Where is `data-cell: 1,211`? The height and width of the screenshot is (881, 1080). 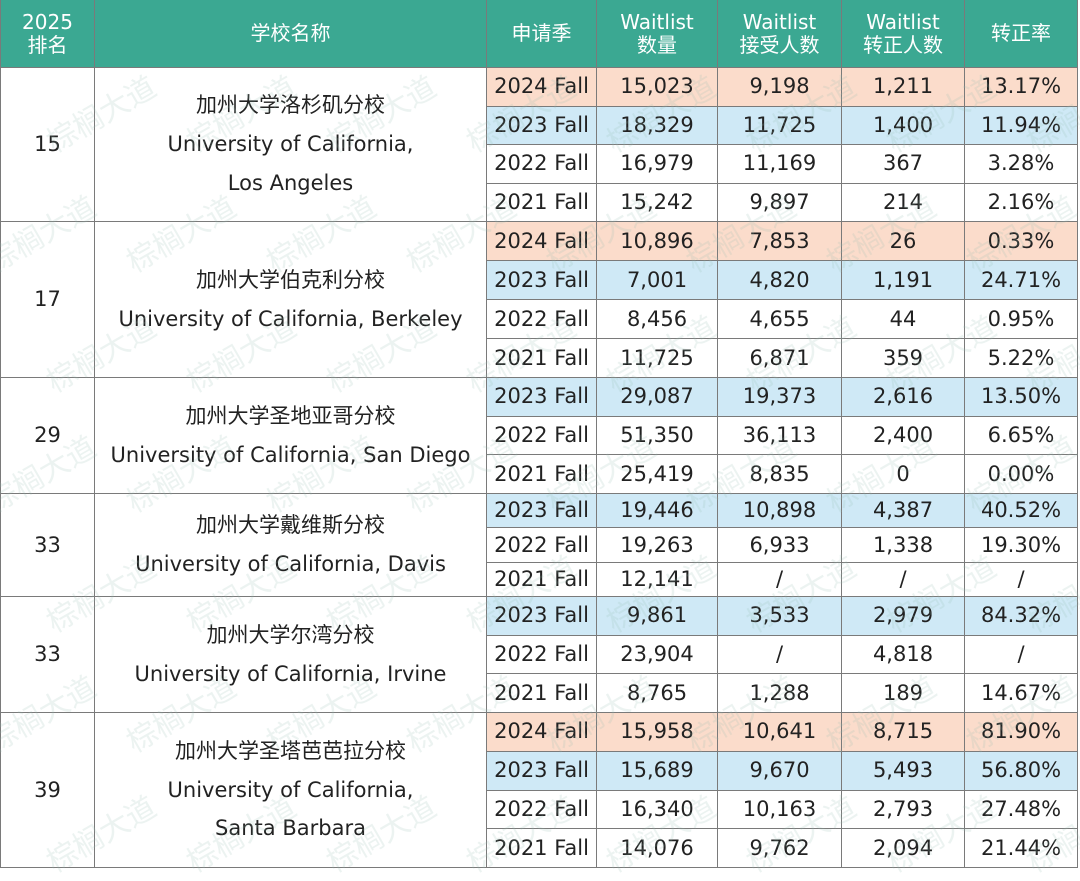
data-cell: 1,211 is located at coordinates (903, 87).